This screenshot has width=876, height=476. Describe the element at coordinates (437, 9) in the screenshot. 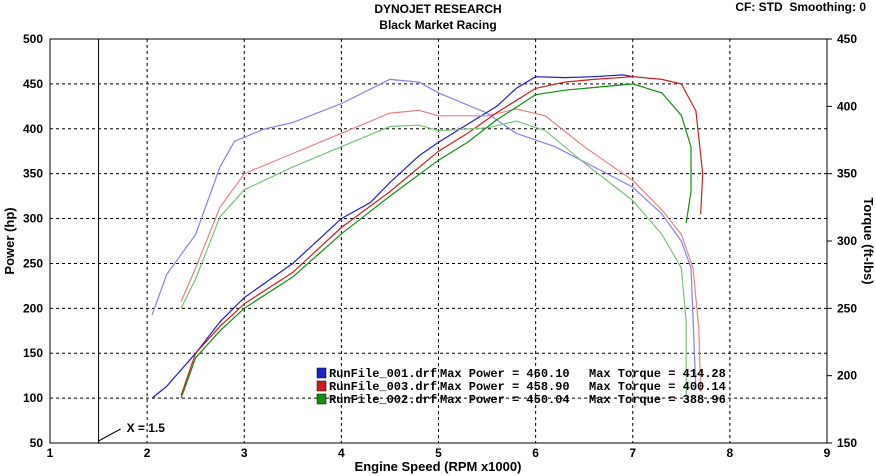

I see `chart-title: DYNOJET RESEARCH` at that location.